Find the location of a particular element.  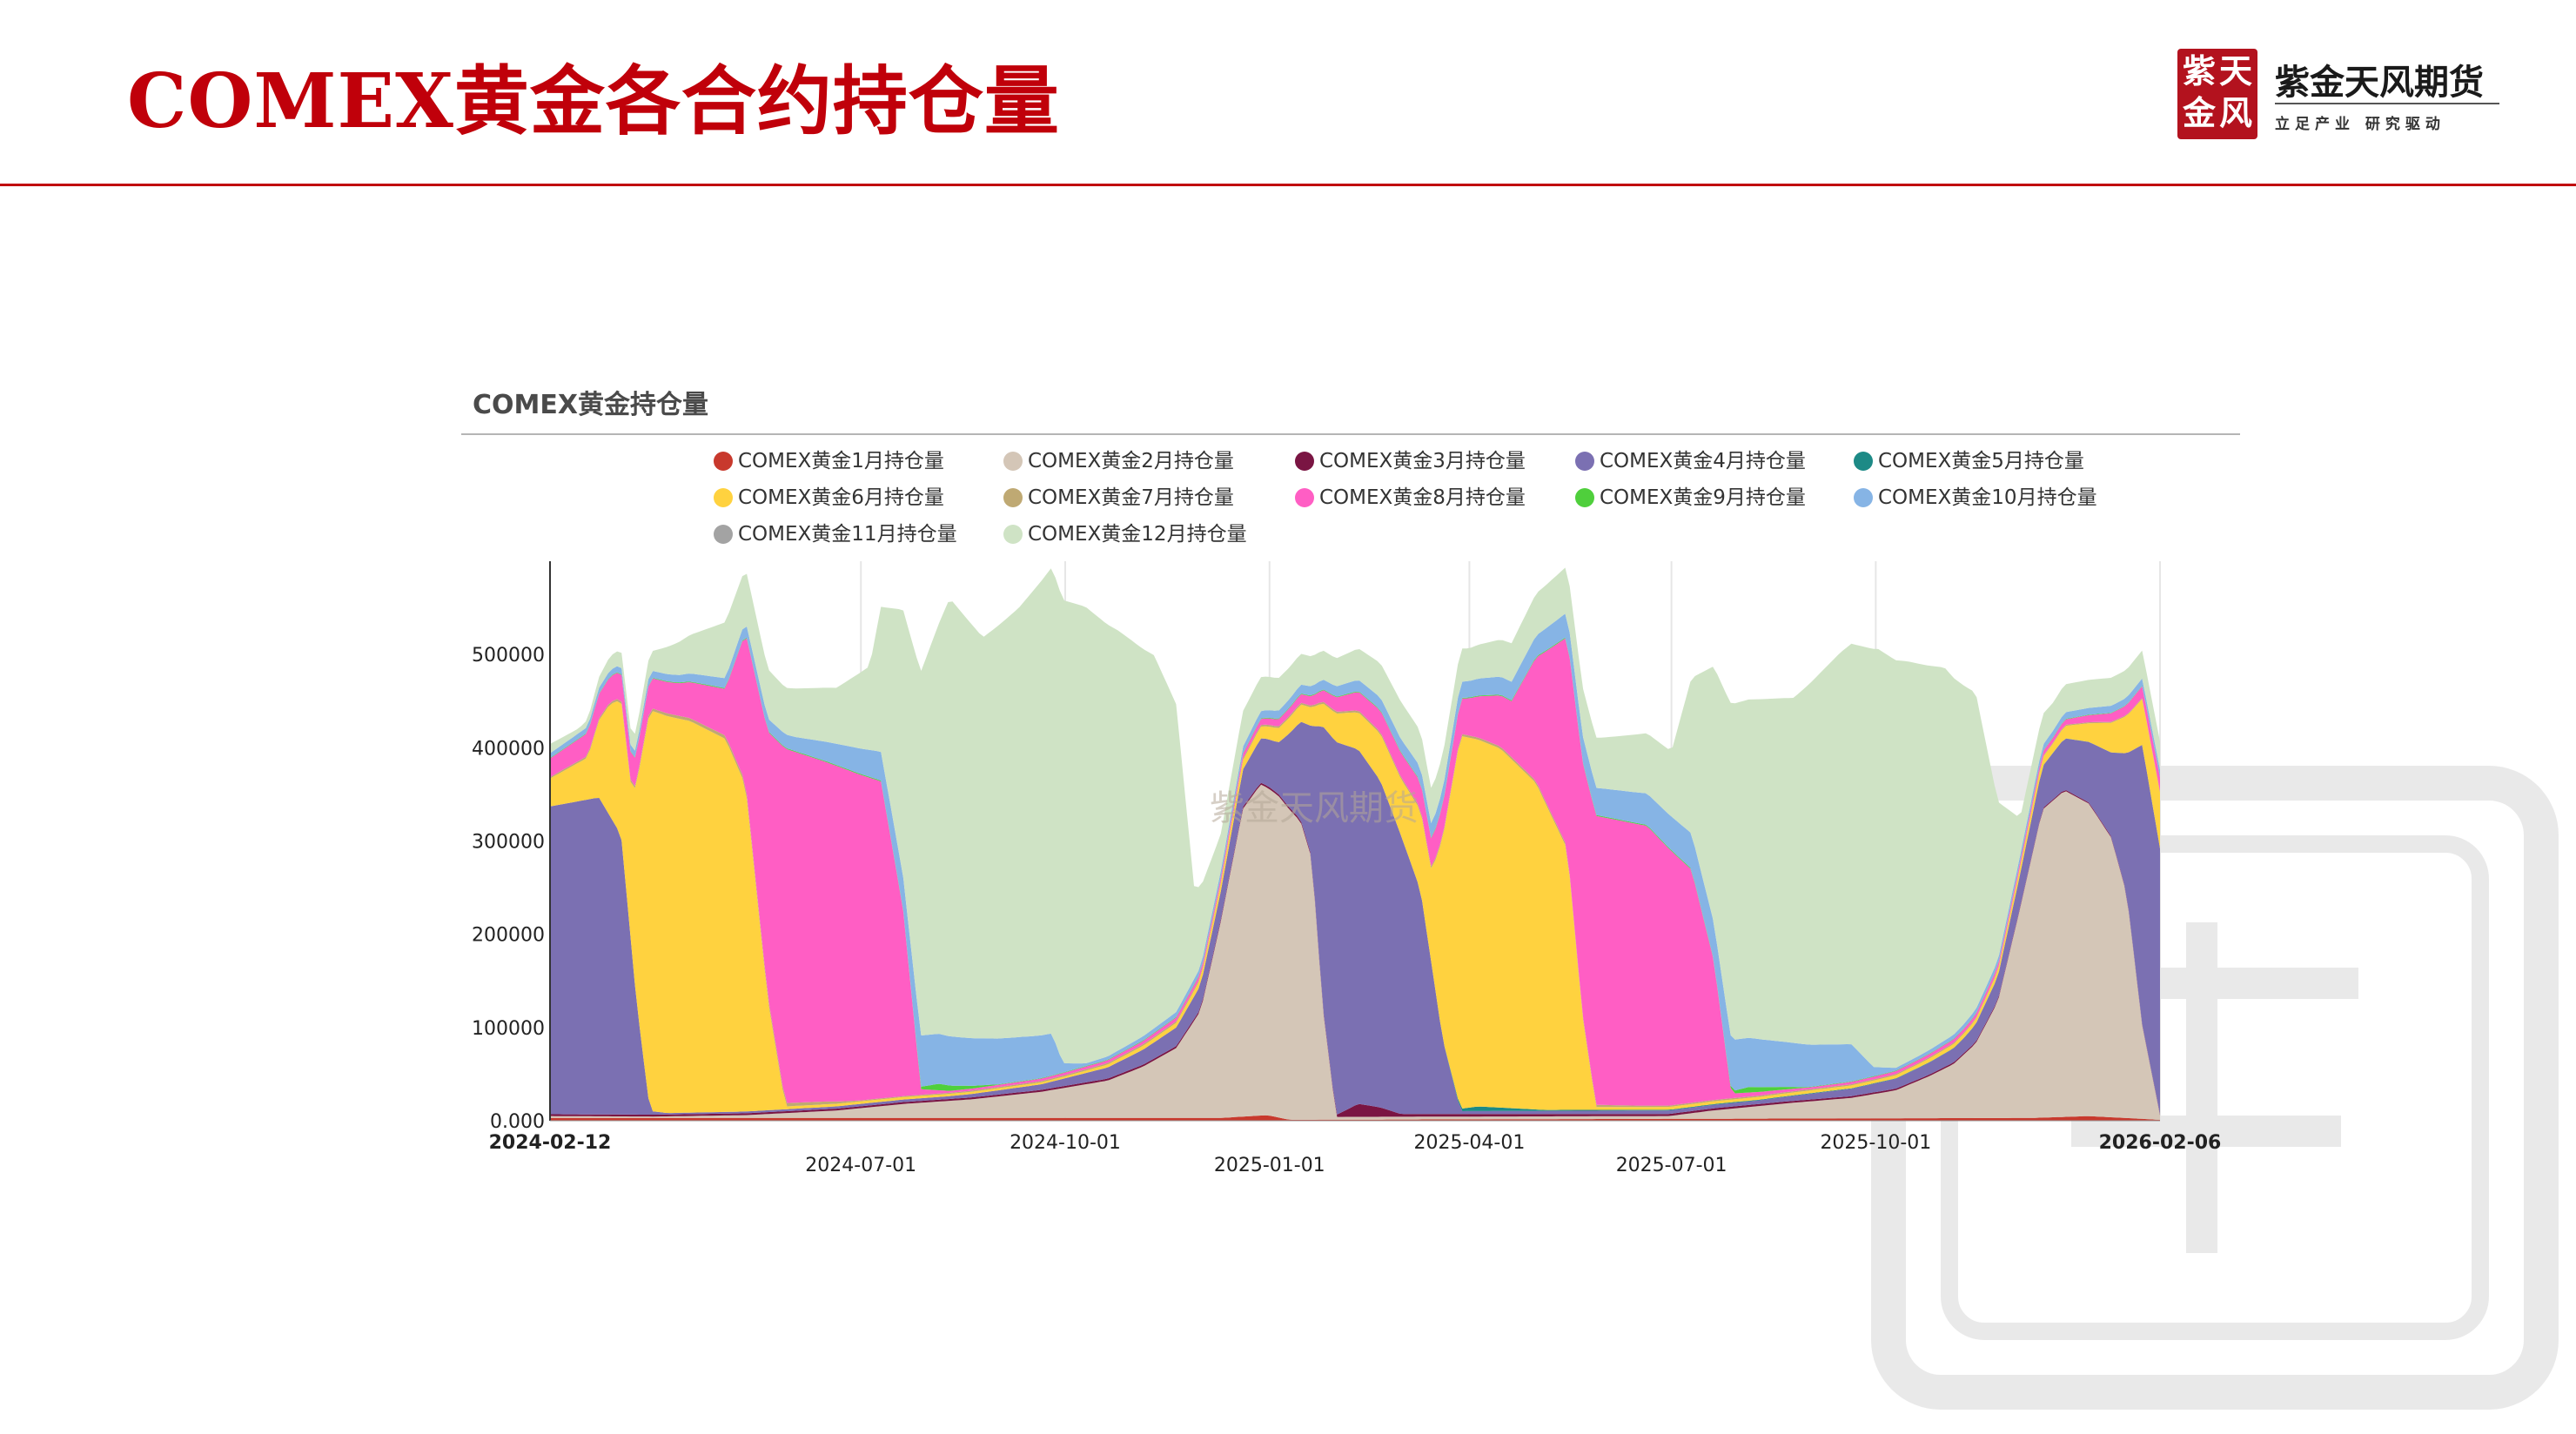

legend-item: COMEX黄金9月持仓量 is located at coordinates (1690, 495).